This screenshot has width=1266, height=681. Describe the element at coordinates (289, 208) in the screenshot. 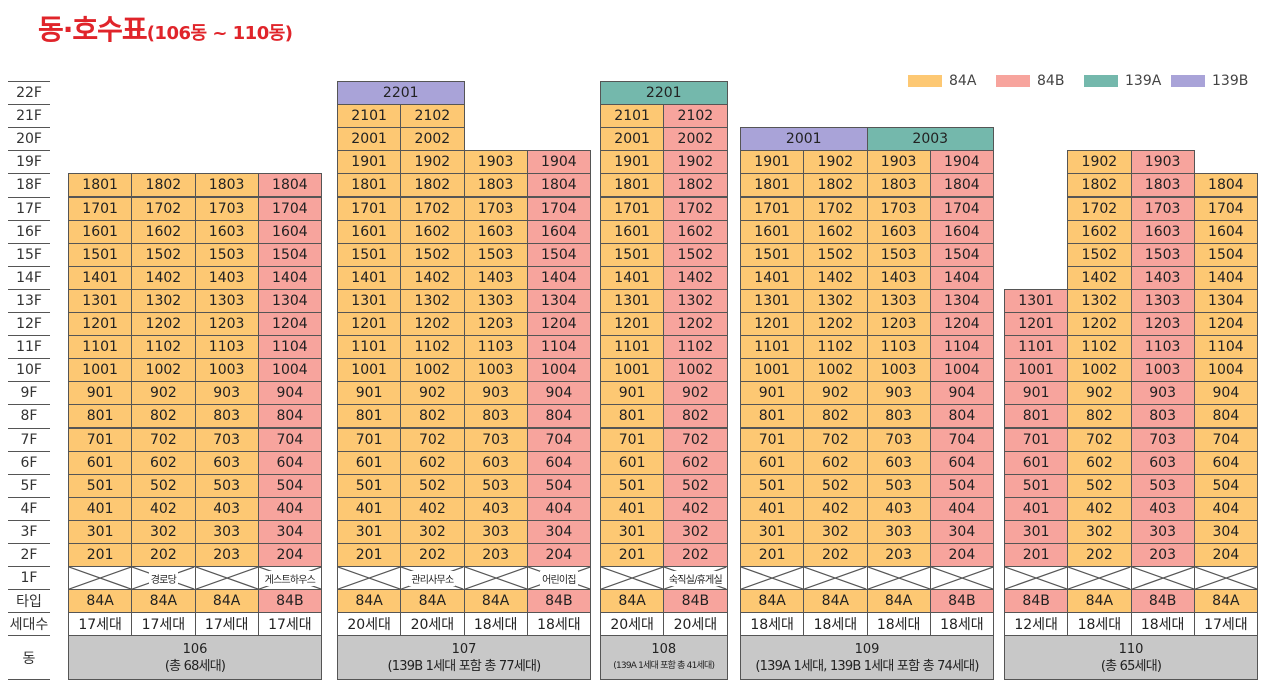

I see `unit-cell: 1704` at that location.